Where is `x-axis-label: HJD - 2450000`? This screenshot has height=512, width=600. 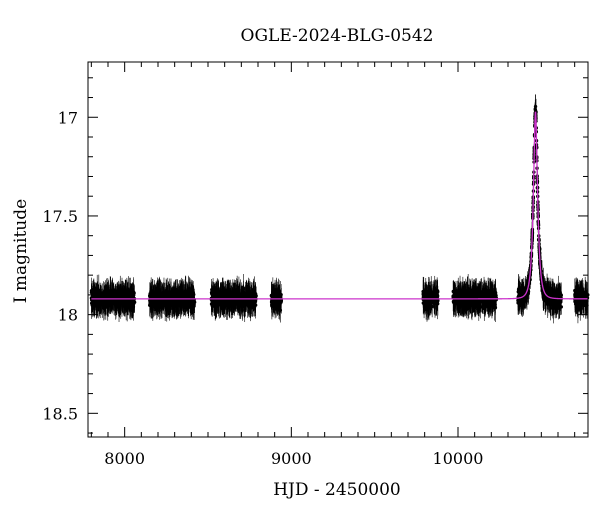
x-axis-label: HJD - 2450000 is located at coordinates (337, 490).